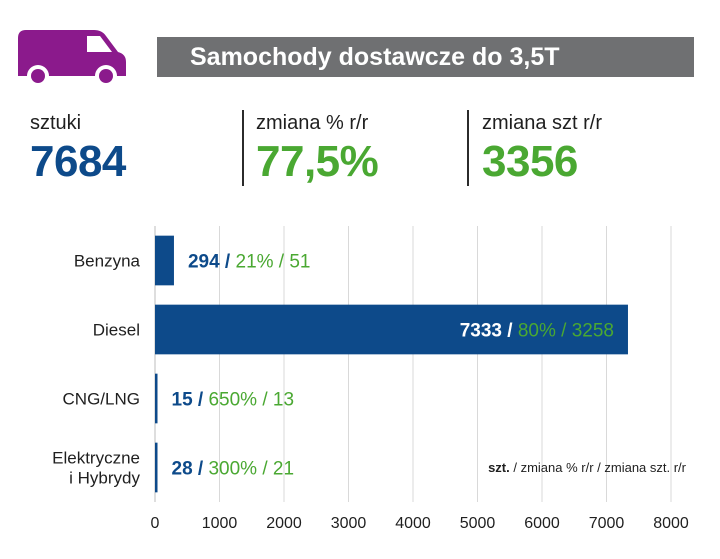  What do you see at coordinates (101, 399) in the screenshot?
I see `category-label: CNG/LNG` at bounding box center [101, 399].